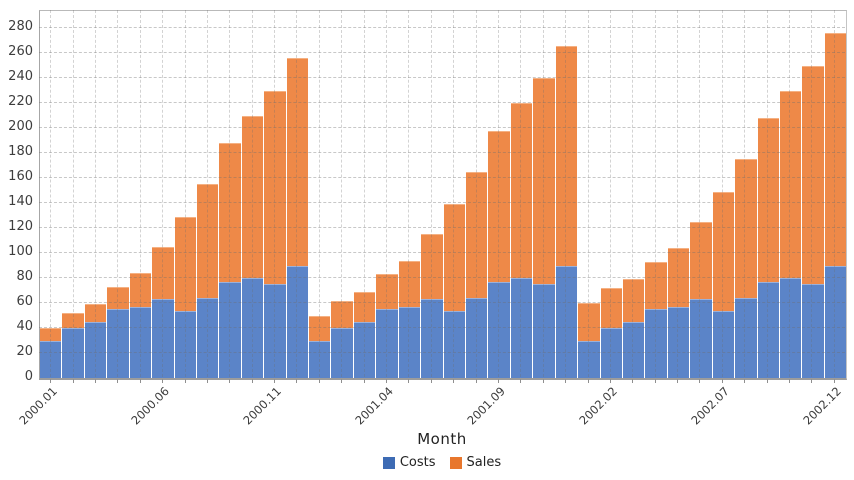 This screenshot has height=480, width=854. Describe the element at coordinates (20, 126) in the screenshot. I see `y-axis-label-200: 200` at that location.